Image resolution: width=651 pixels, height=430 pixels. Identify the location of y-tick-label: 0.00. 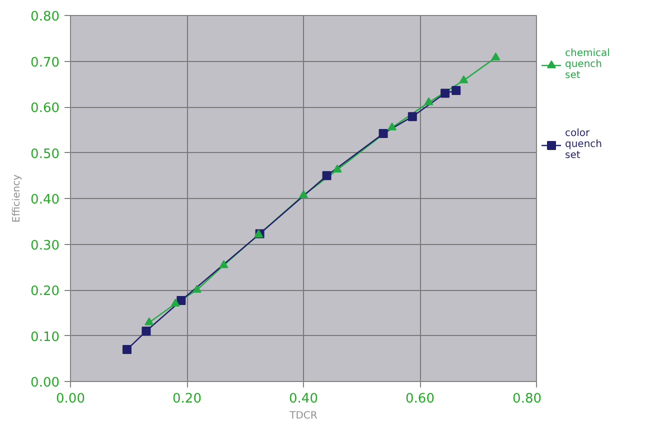
(45, 383).